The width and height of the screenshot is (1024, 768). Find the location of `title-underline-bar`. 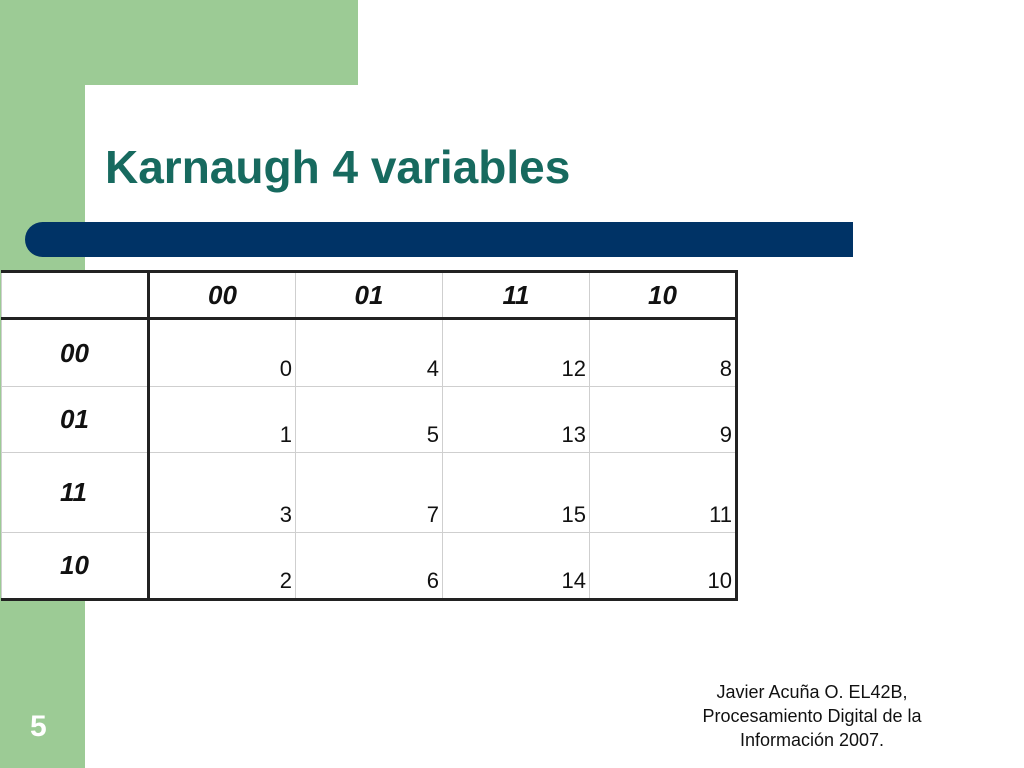

title-underline-bar is located at coordinates (439, 239).